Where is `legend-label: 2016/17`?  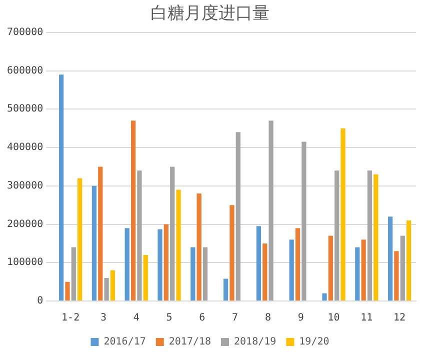 legend-label: 2016/17 is located at coordinates (125, 342).